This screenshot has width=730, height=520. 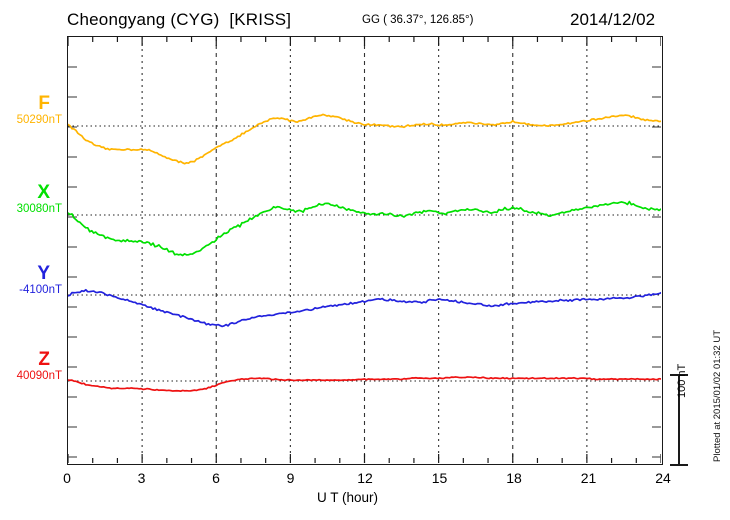 What do you see at coordinates (364, 139) in the screenshot?
I see `trace-F` at bounding box center [364, 139].